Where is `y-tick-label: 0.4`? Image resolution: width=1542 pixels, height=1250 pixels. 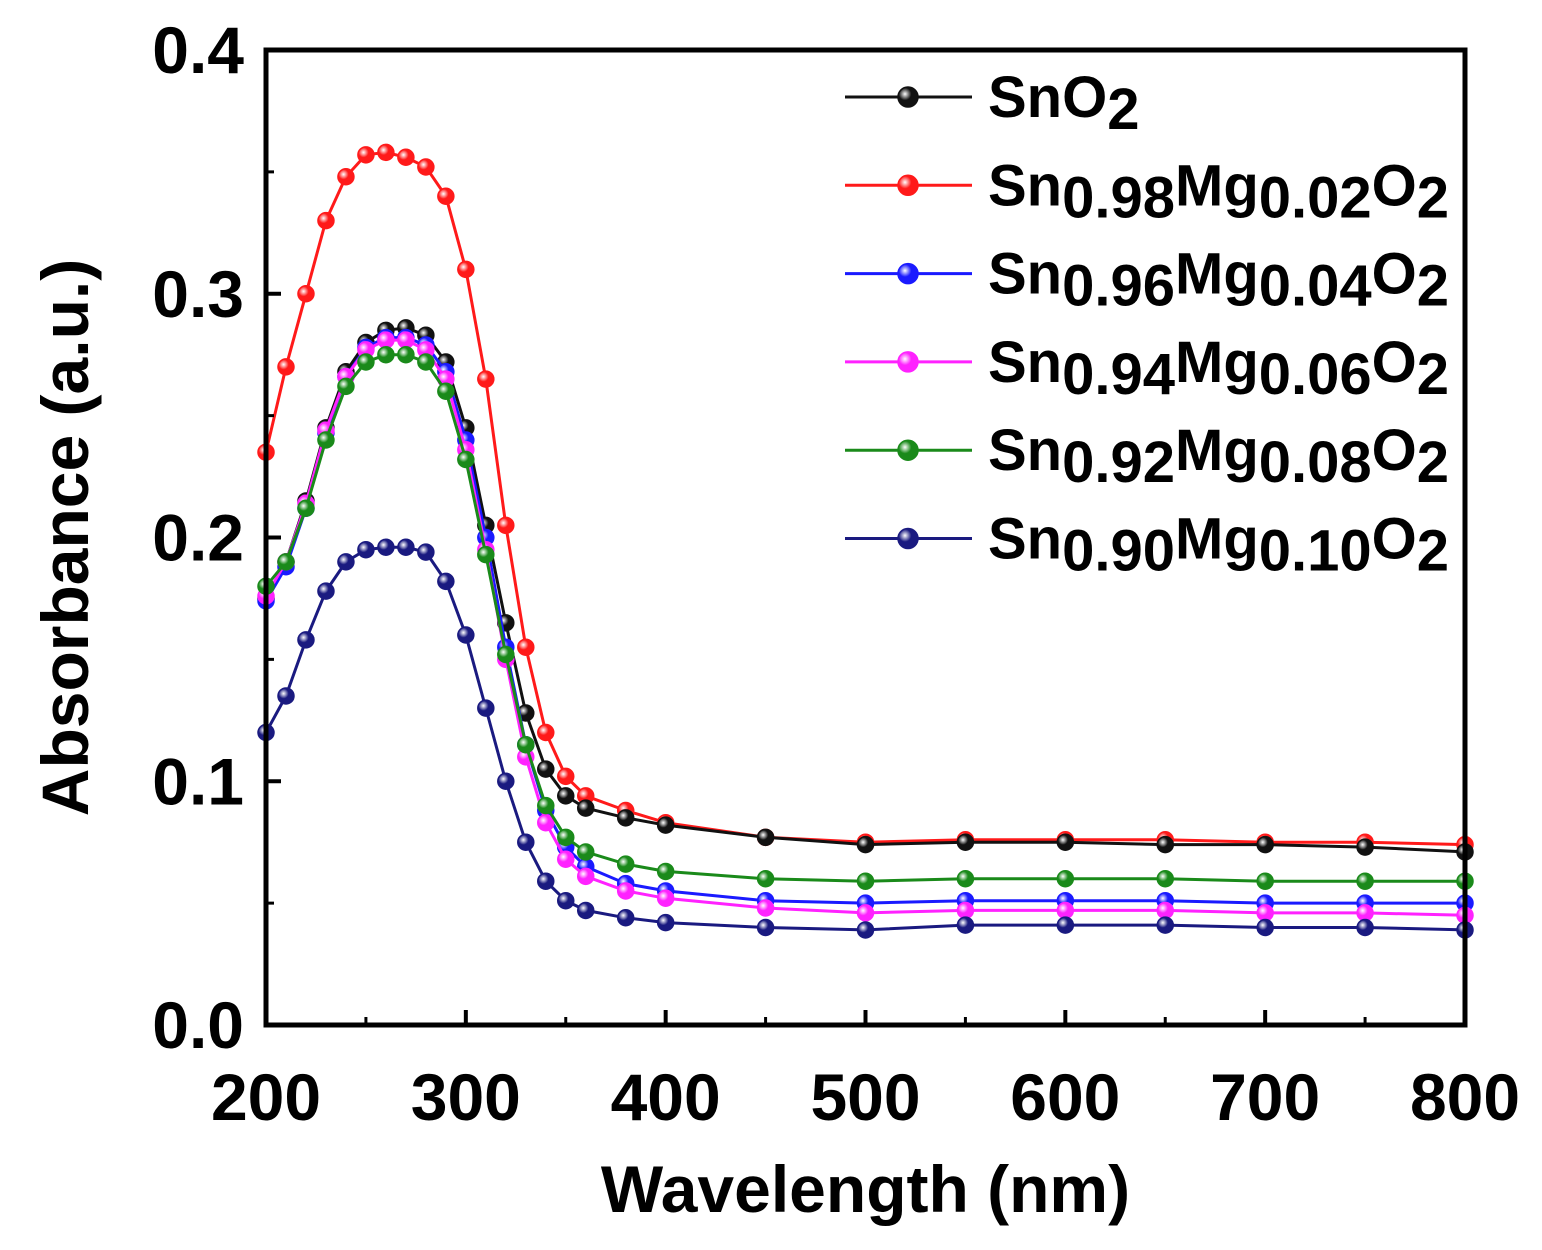 y-tick-label: 0.4 is located at coordinates (198, 50).